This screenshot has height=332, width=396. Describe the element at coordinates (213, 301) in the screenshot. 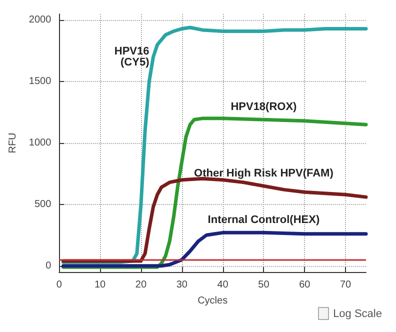

I see `x-axis-title: Cycles` at that location.